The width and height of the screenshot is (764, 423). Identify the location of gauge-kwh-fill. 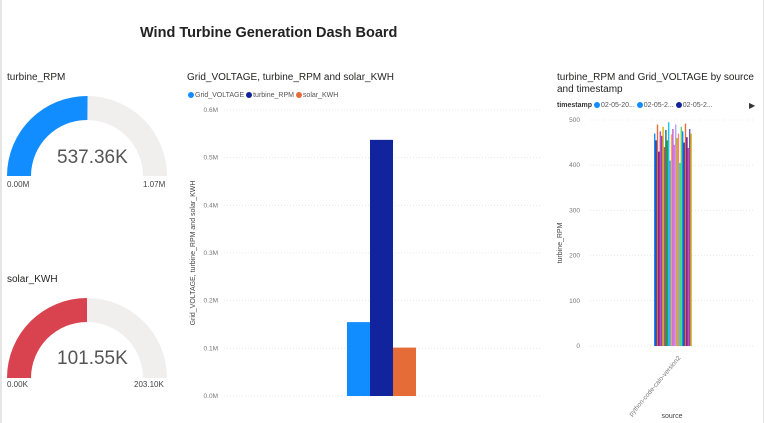
(47, 338).